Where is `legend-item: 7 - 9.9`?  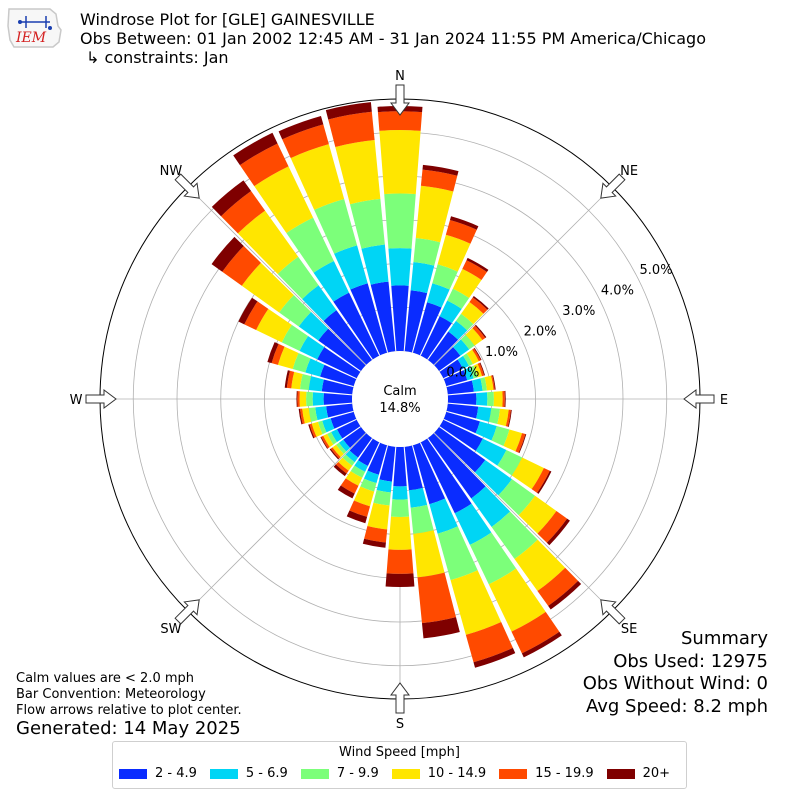 legend-item: 7 - 9.9 is located at coordinates (339, 773).